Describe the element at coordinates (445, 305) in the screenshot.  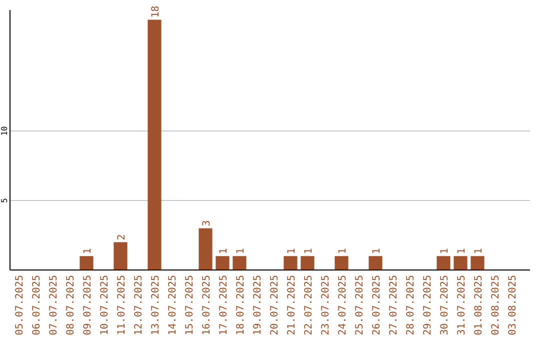
I see `x-tick-label: 30.07.2025` at that location.